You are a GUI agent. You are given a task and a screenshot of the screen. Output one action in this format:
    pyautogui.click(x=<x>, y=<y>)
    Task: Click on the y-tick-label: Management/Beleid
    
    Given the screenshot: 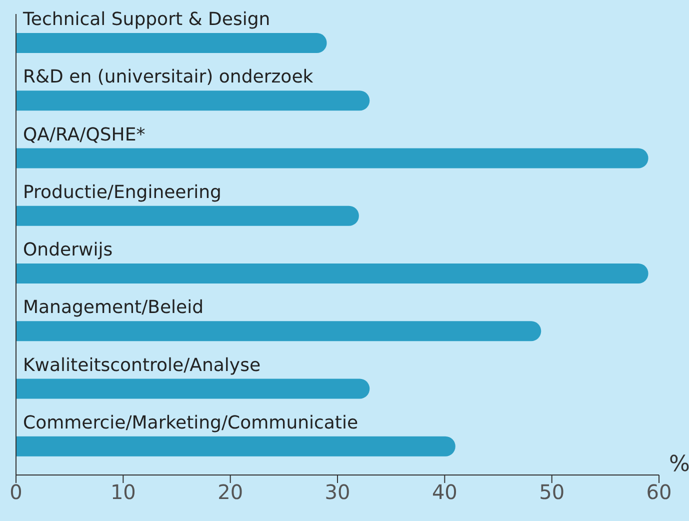 What is the action you would take?
    pyautogui.click(x=113, y=307)
    